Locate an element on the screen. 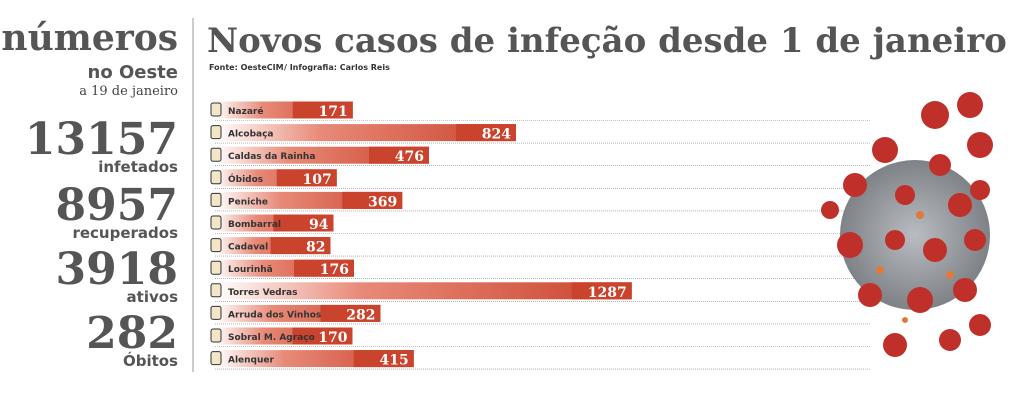 This screenshot has width=1010, height=419. stat-value: 8957 is located at coordinates (117, 205).